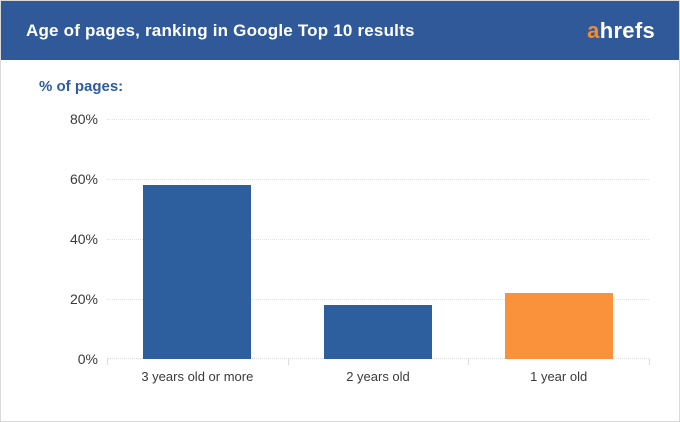  I want to click on y-tick-label-60: 60%, so click(83, 179).